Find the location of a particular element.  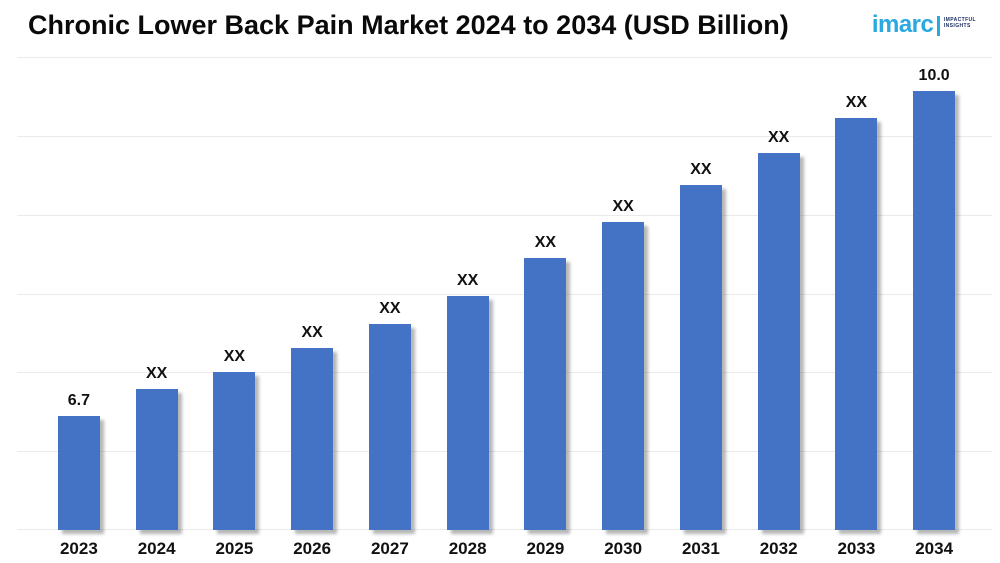

x-axis-year-label: 2032 is located at coordinates (778, 548).